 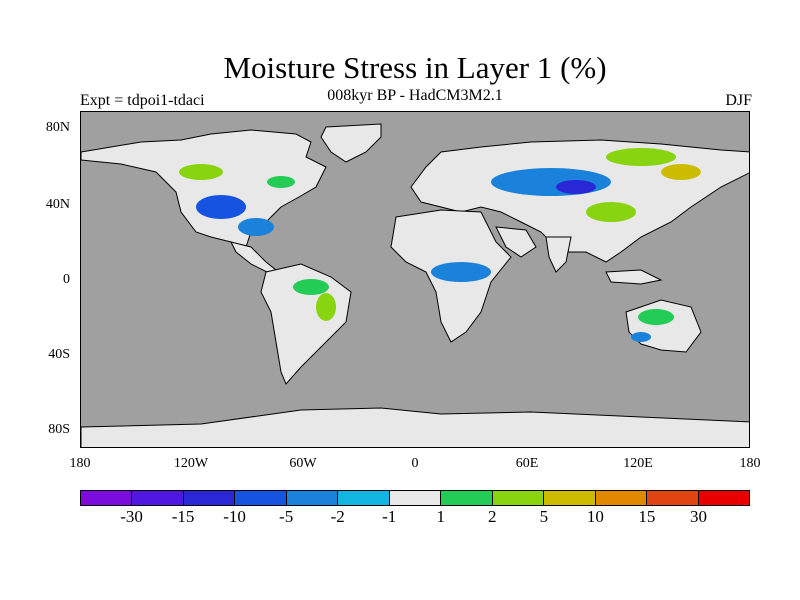 I want to click on colorbar-label: 30, so click(x=698, y=516).